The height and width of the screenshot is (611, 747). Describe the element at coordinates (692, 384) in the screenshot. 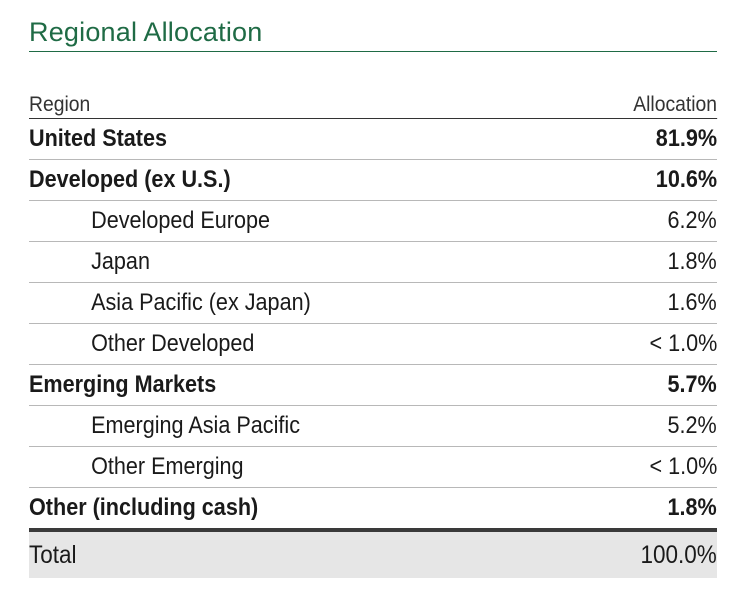

I see `row-allocation: 5.7%` at that location.